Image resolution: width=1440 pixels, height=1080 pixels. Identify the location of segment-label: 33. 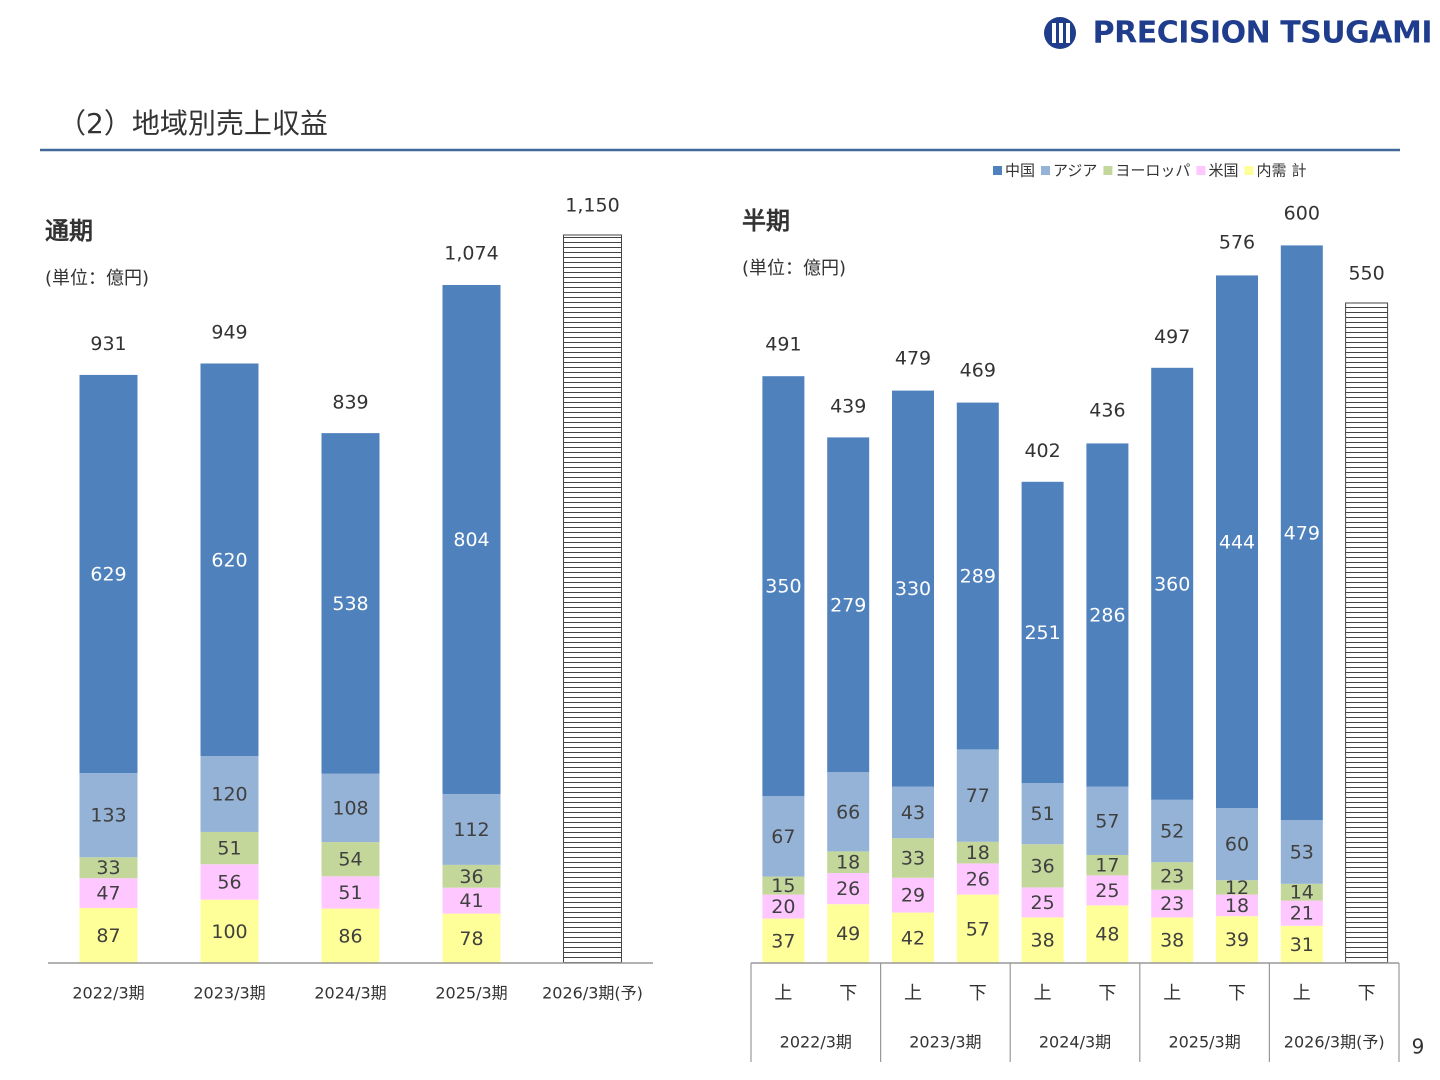
(913, 859).